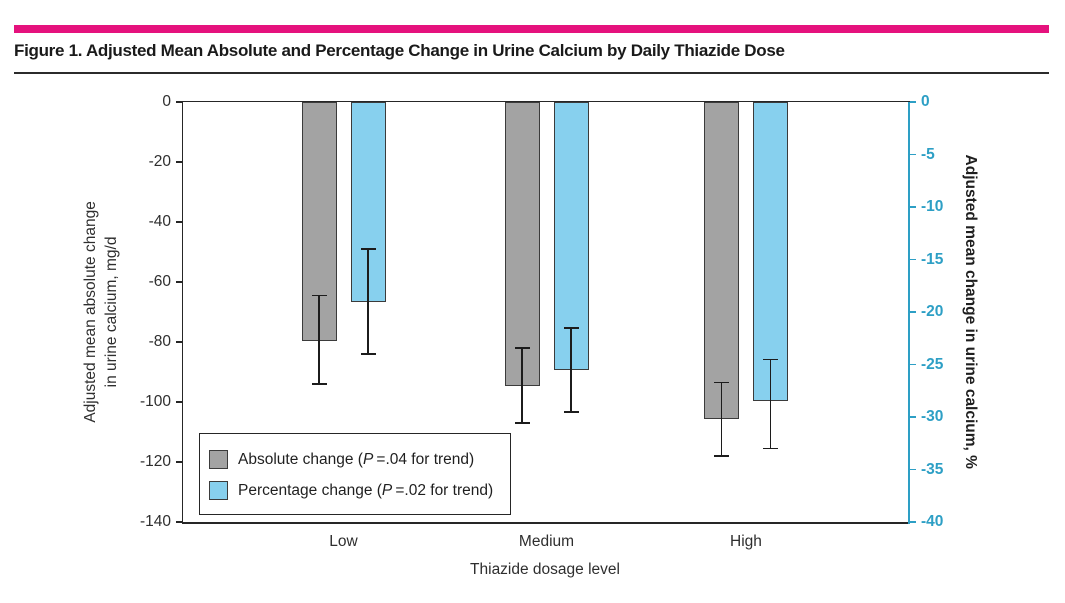  I want to click on legend-swatch-percentage, so click(218, 490).